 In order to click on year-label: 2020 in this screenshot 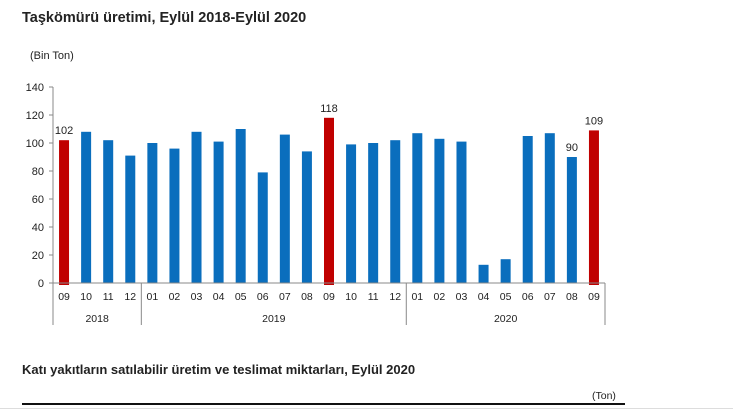, I will do `click(506, 319)`.